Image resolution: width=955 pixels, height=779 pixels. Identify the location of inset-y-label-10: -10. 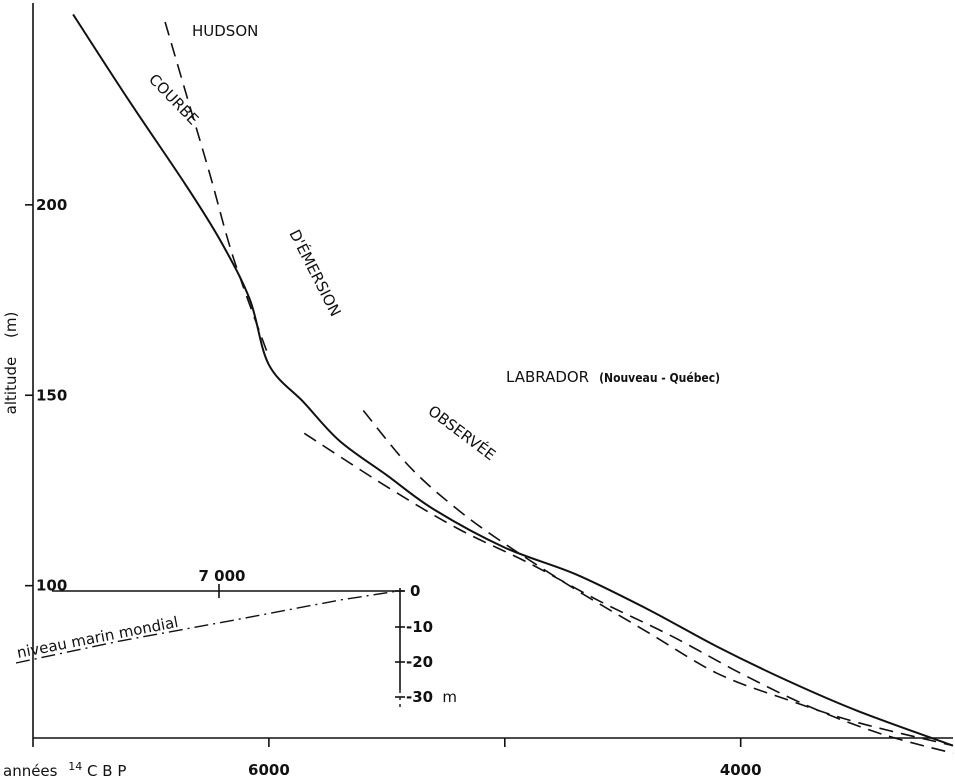
(419, 627).